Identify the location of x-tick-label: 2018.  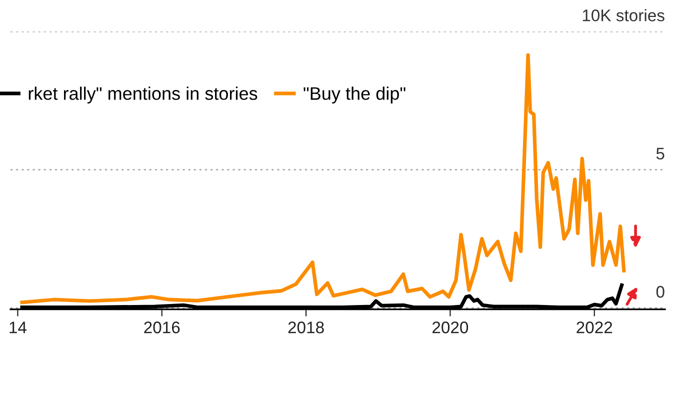
(306, 328).